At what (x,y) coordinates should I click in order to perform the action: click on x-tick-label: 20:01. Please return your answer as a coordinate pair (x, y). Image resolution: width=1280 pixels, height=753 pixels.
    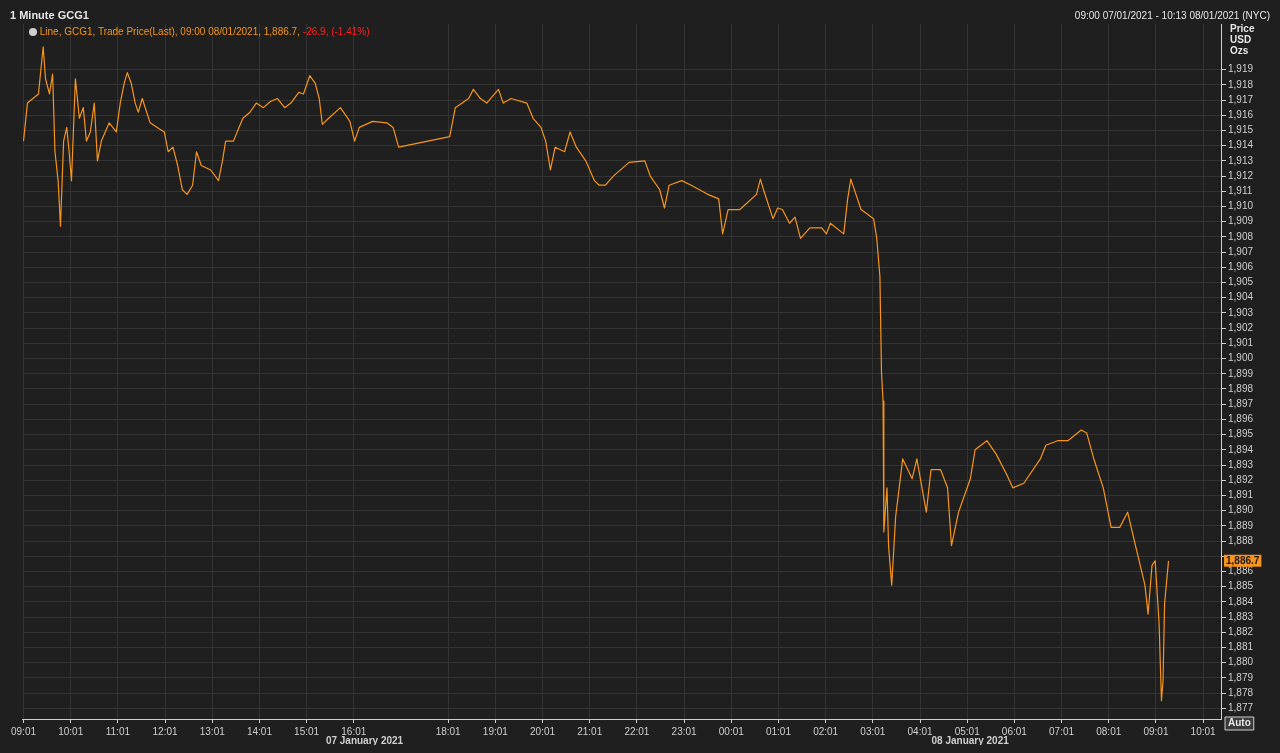
    Looking at the image, I should click on (543, 731).